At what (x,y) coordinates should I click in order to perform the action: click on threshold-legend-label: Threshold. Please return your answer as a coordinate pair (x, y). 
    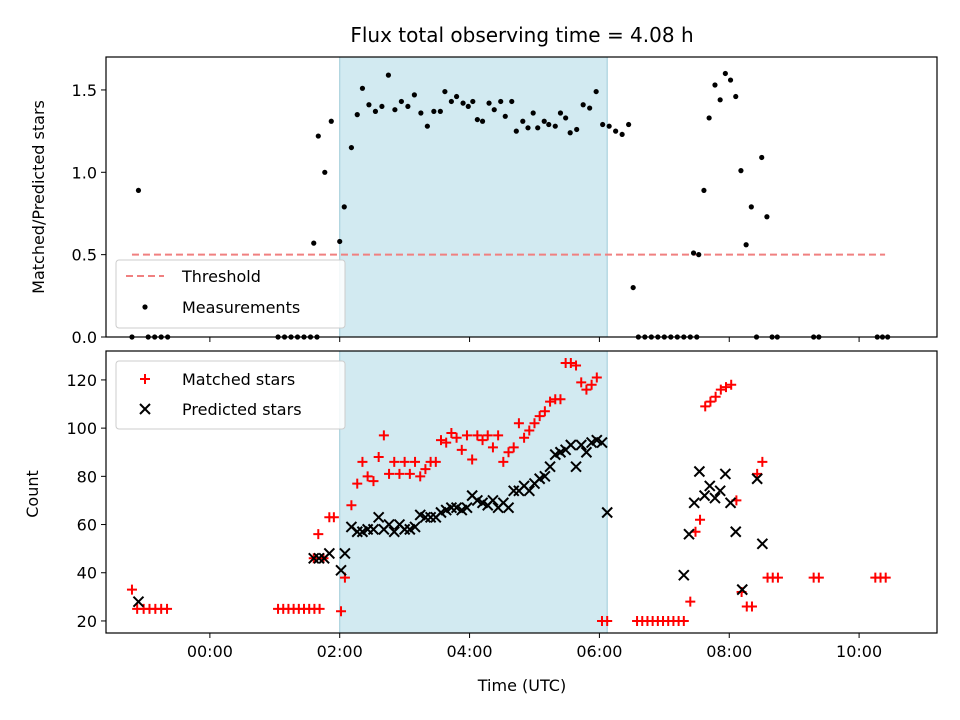
    Looking at the image, I should click on (221, 276).